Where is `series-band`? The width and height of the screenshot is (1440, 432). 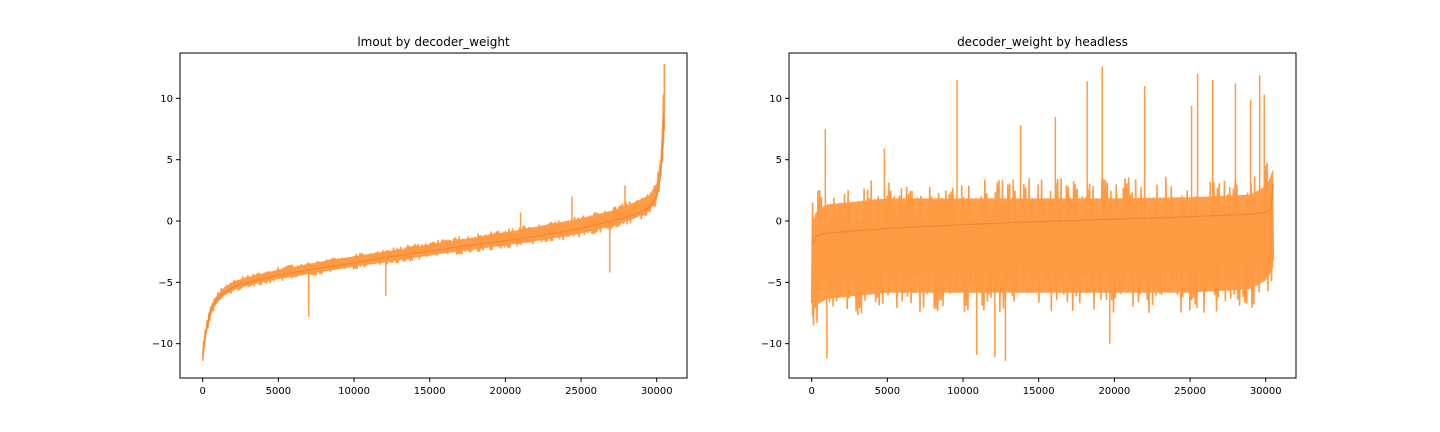
series-band is located at coordinates (1042, 243).